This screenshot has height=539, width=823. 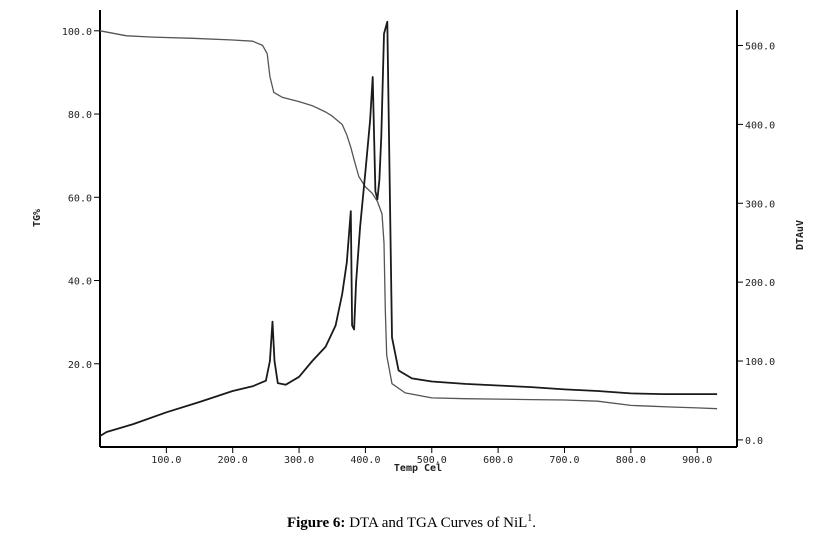 What do you see at coordinates (436, 523) in the screenshot?
I see `caption-text: DTA and TGA Curves of NiL` at bounding box center [436, 523].